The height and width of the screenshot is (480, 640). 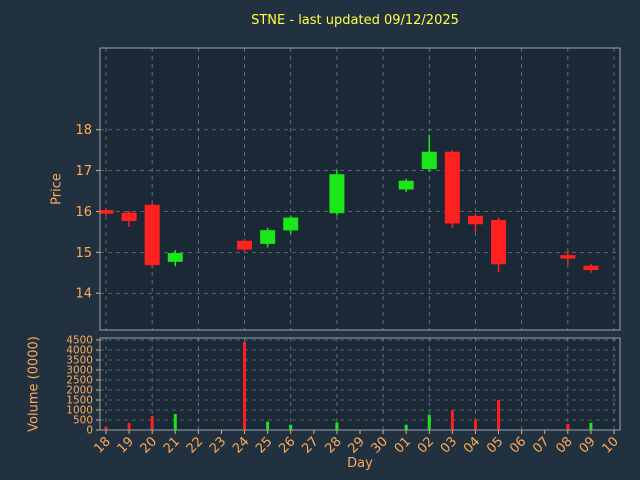 I want to click on volume-y-tick-label: 2500, so click(x=79, y=381).